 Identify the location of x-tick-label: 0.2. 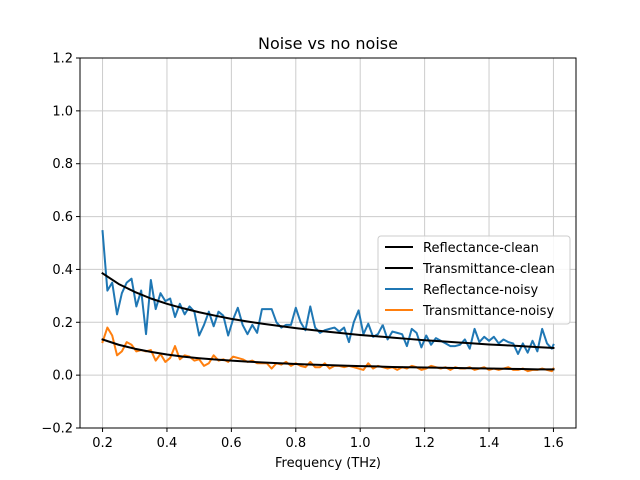
(102, 443).